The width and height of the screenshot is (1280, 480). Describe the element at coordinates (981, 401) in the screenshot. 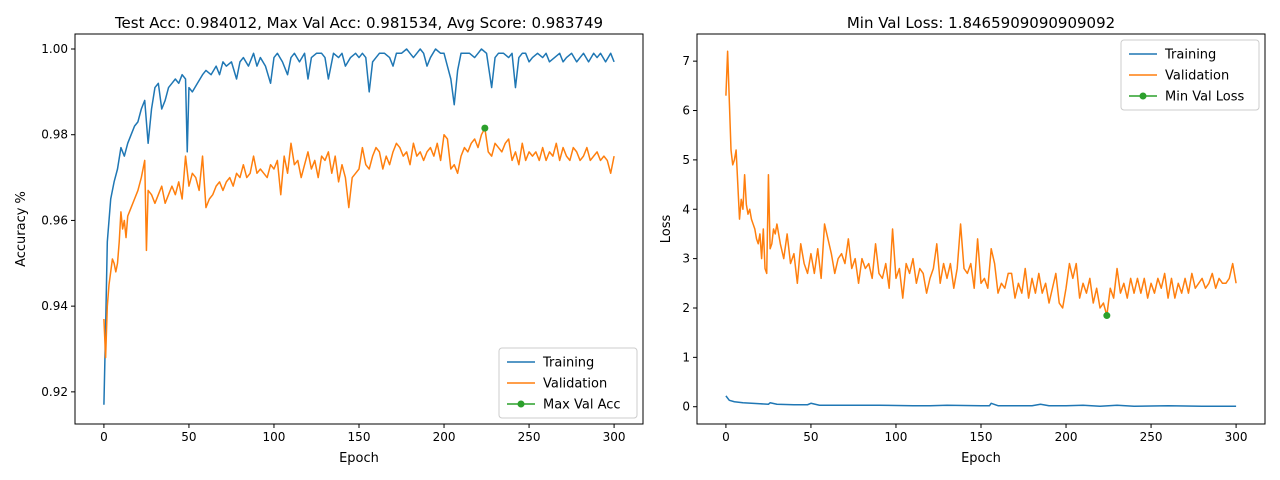

I see `series-line-training` at that location.